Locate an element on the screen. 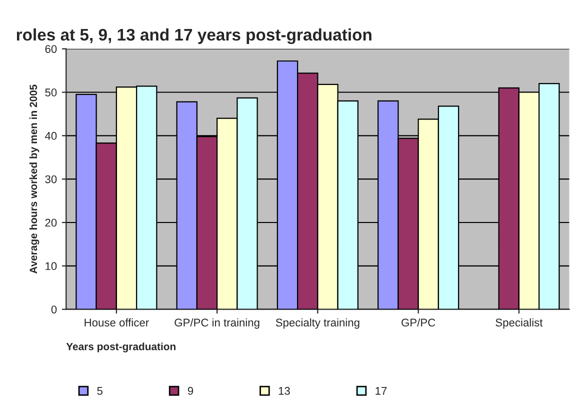 This screenshot has width=575, height=407. y-tick-label: 50 is located at coordinates (51, 92).